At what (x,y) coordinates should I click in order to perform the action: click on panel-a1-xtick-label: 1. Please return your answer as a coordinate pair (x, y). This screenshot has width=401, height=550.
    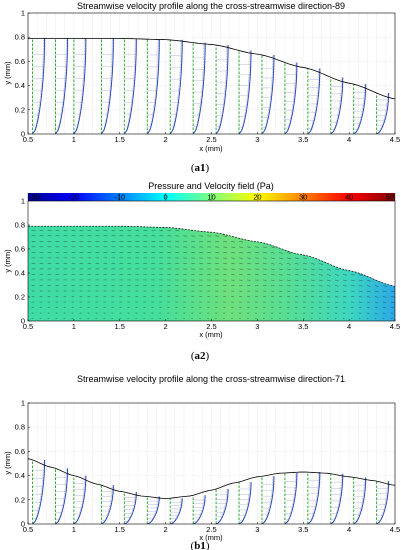
    Looking at the image, I should click on (74, 139).